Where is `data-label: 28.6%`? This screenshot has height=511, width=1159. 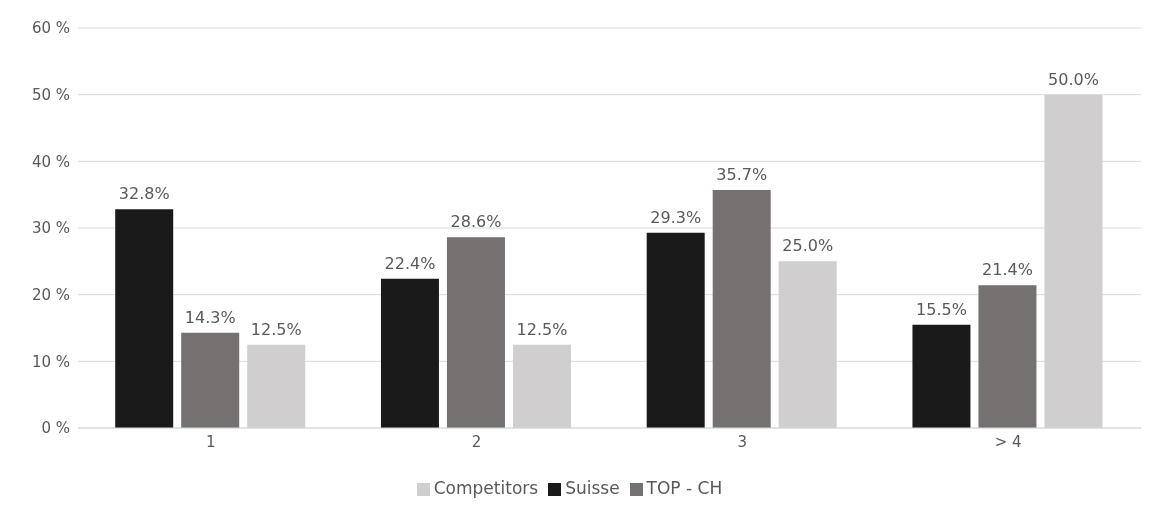
data-label: 28.6% is located at coordinates (476, 222).